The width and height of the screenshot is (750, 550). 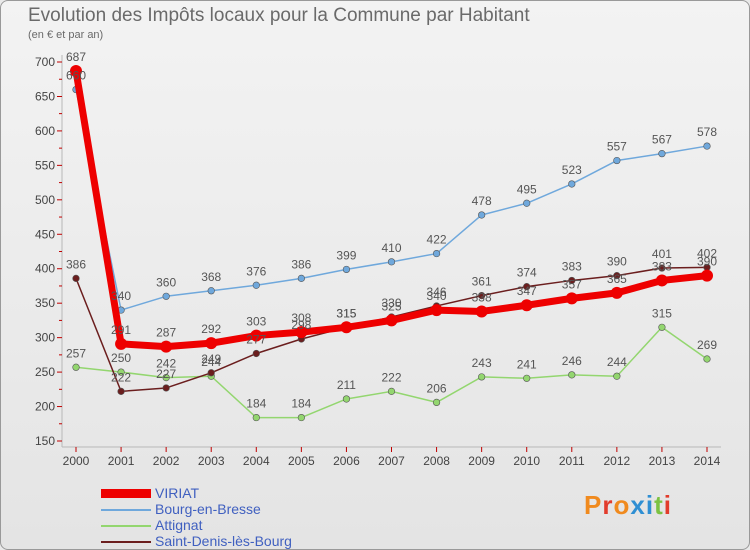 I want to click on chart-subtitle: (en € et par an), so click(x=66, y=35).